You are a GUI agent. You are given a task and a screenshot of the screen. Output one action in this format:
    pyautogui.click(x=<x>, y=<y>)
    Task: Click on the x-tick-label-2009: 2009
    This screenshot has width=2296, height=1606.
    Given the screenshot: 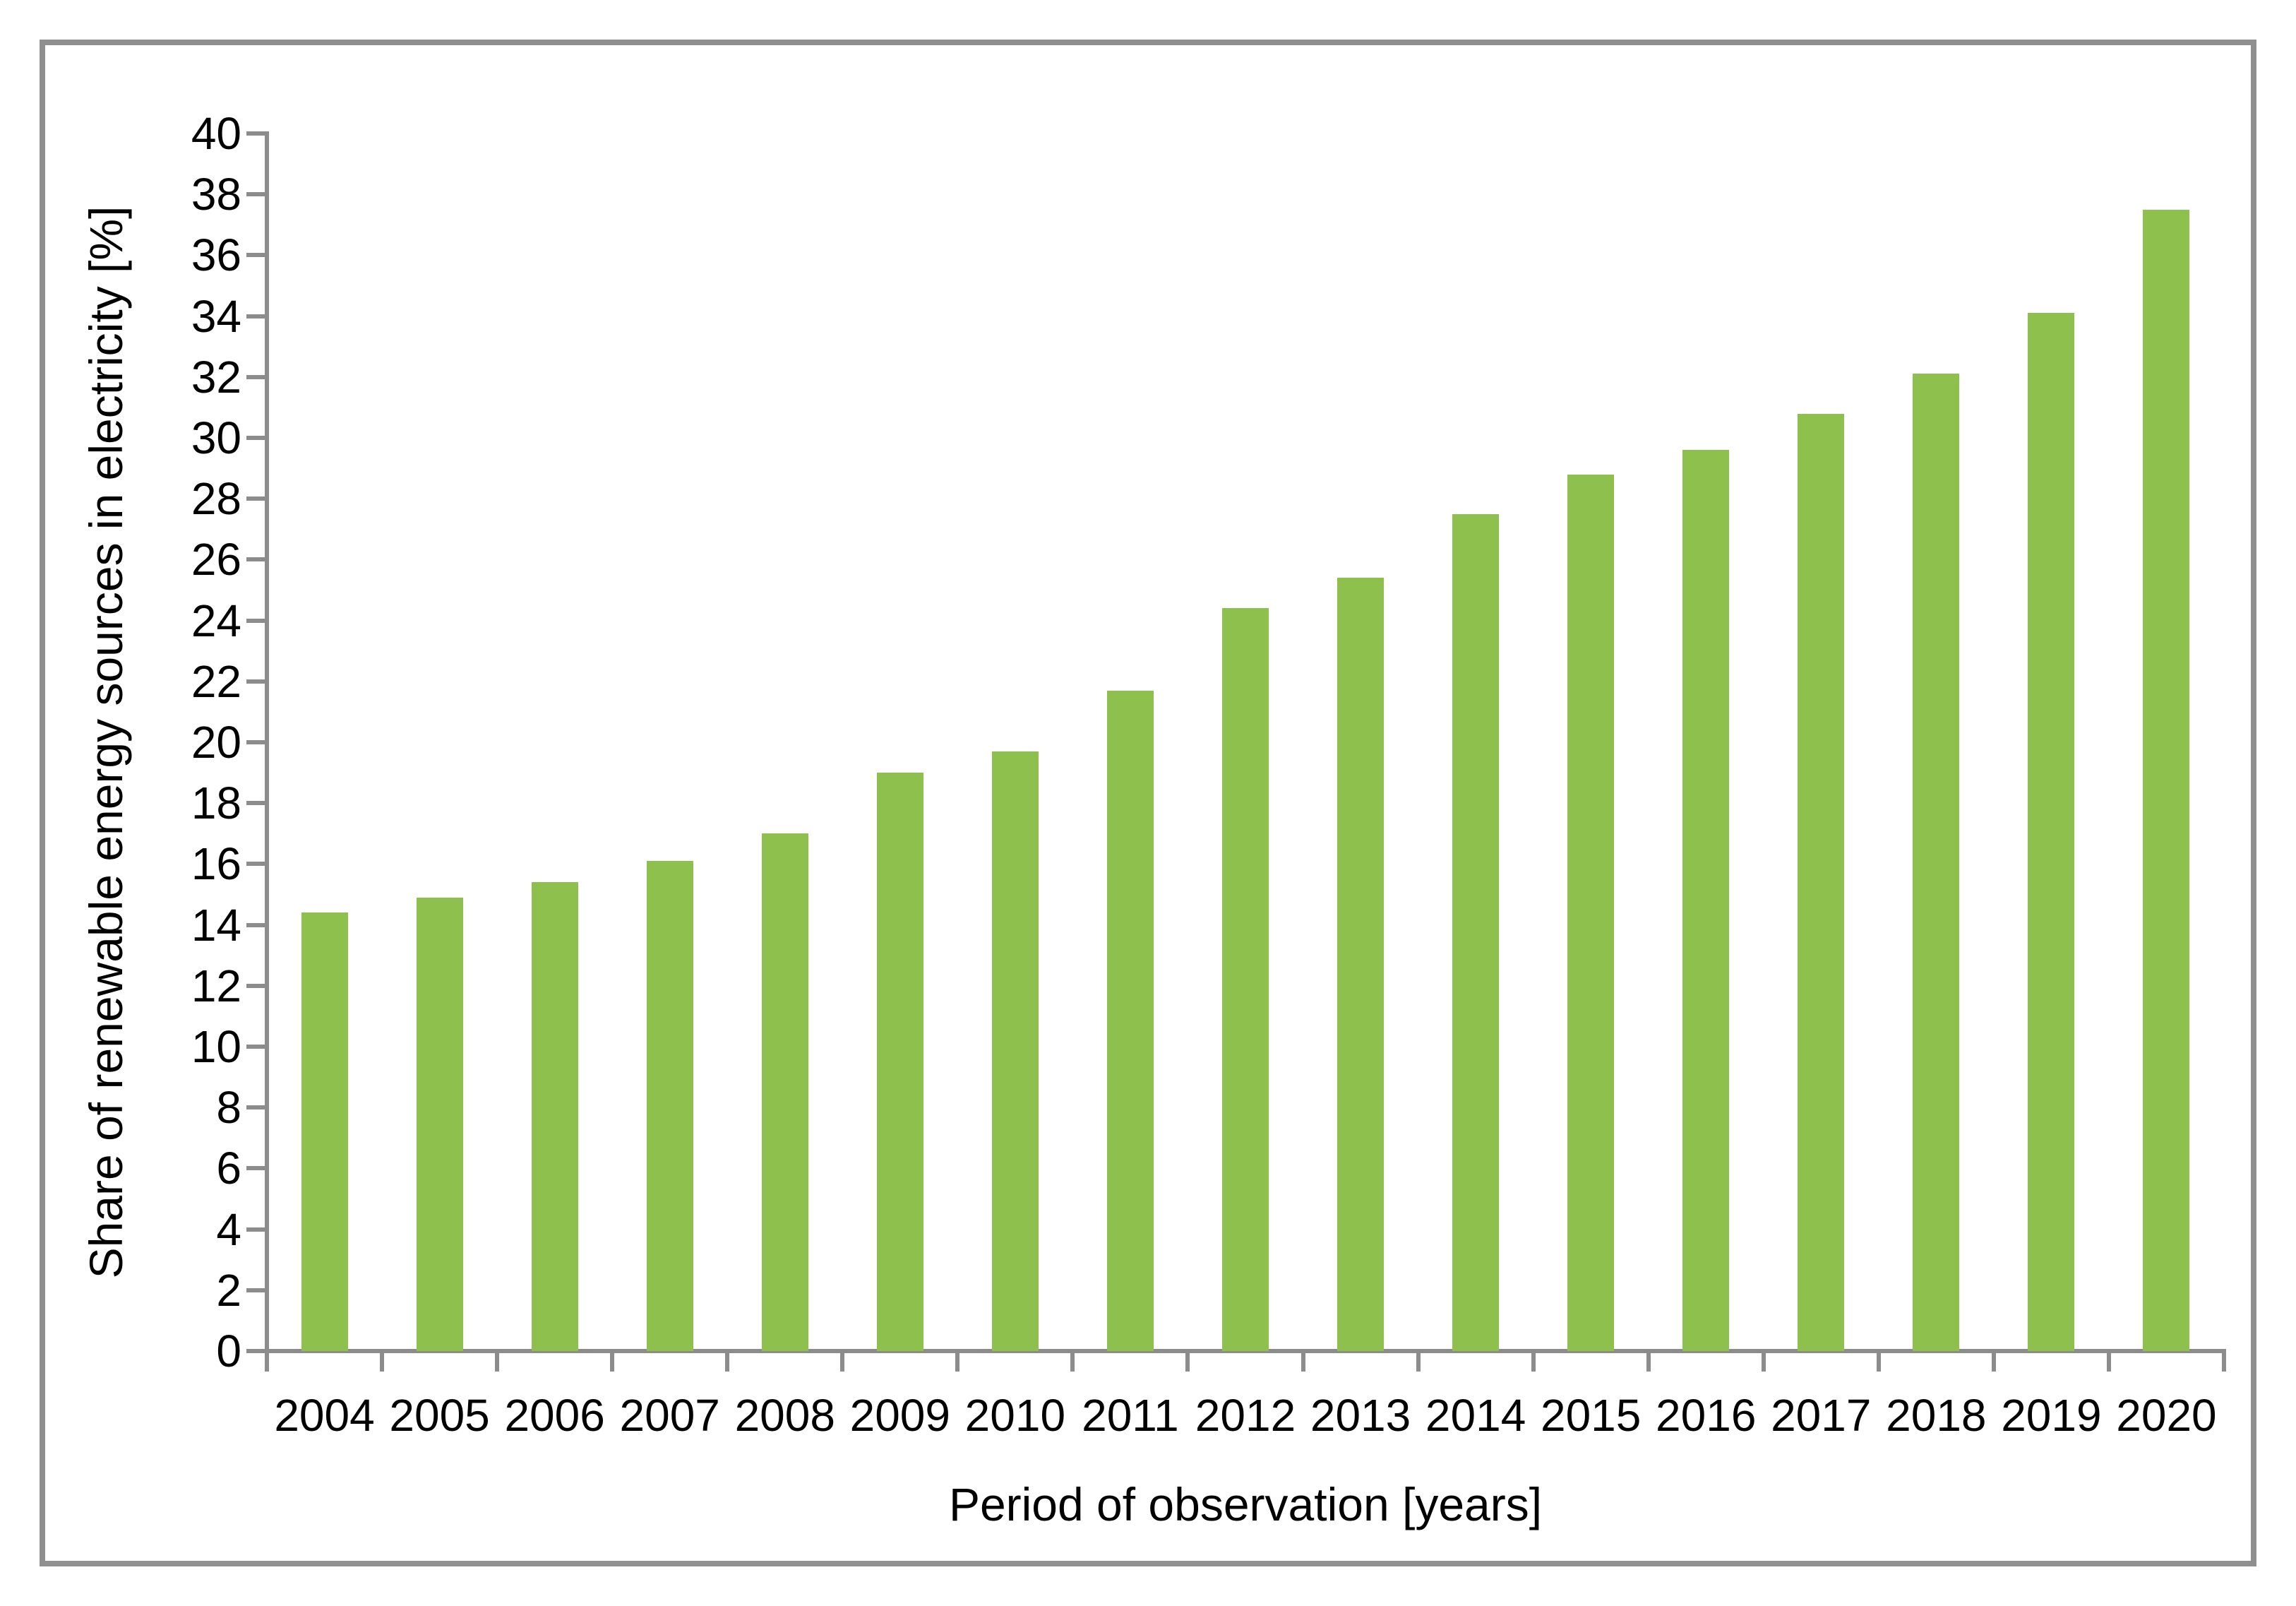 What is the action you would take?
    pyautogui.click(x=899, y=1415)
    